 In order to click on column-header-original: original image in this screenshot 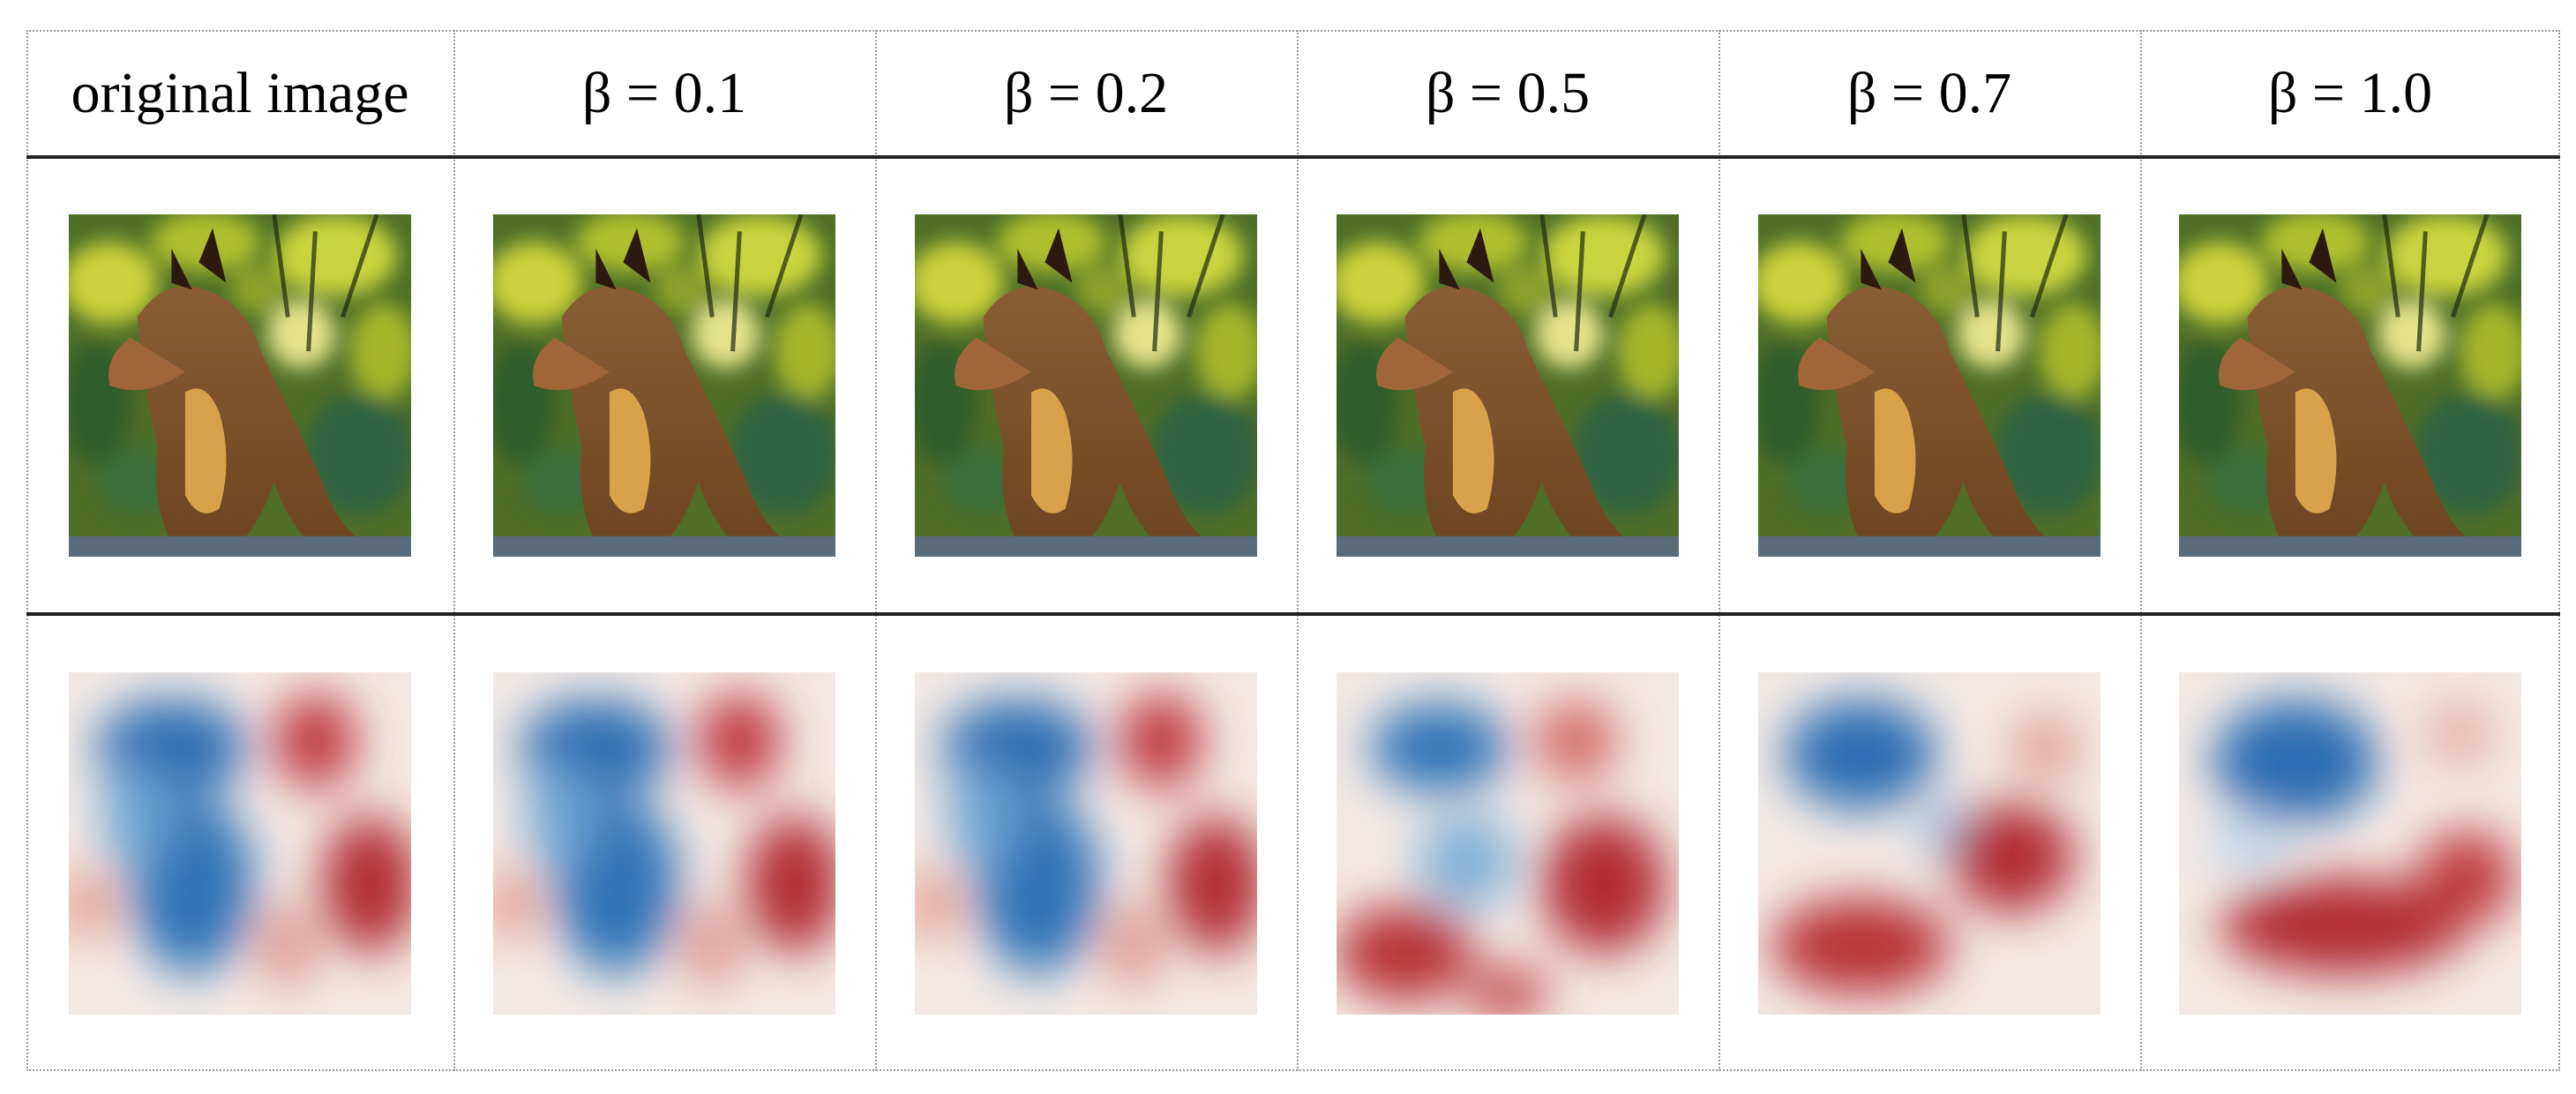, I will do `click(240, 93)`.